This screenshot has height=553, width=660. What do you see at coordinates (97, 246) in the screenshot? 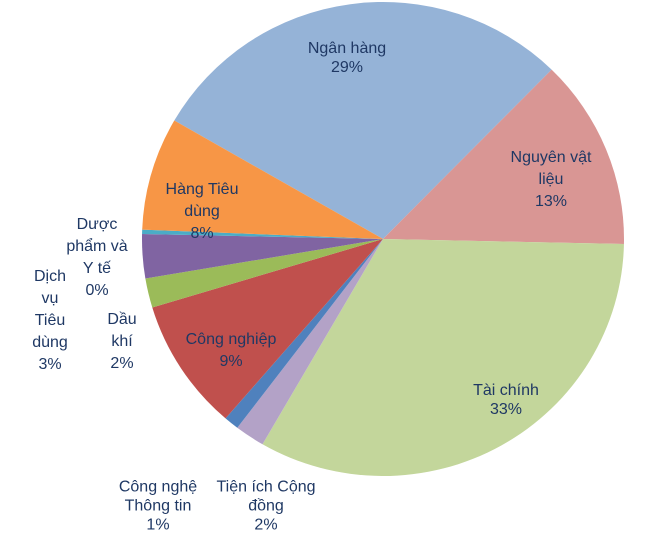
I see `slice-label-line: phẩm và` at bounding box center [97, 246].